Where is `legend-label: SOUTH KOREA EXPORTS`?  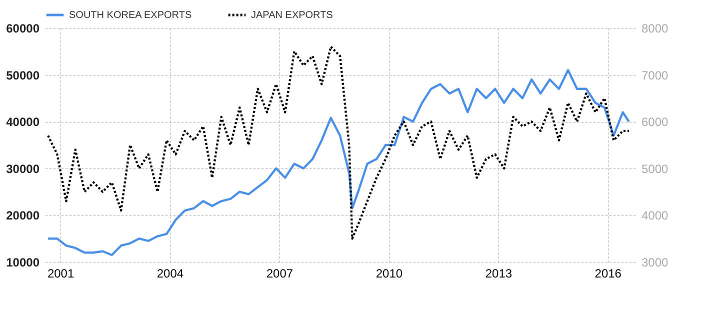
legend-label: SOUTH KOREA EXPORTS is located at coordinates (130, 15).